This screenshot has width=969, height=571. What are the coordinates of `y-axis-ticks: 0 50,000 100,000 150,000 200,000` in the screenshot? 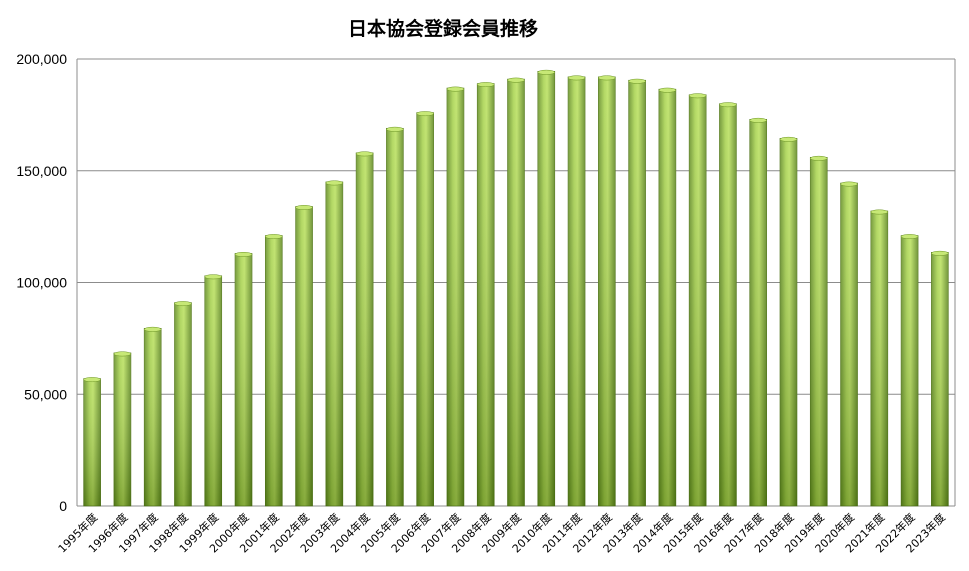 It's located at (41, 282).